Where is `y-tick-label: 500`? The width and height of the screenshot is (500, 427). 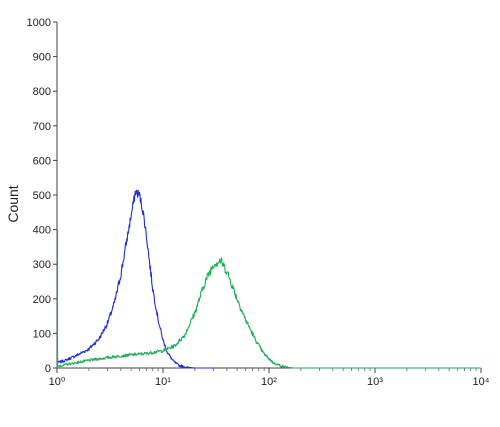 y-tick-label: 500 is located at coordinates (42, 196).